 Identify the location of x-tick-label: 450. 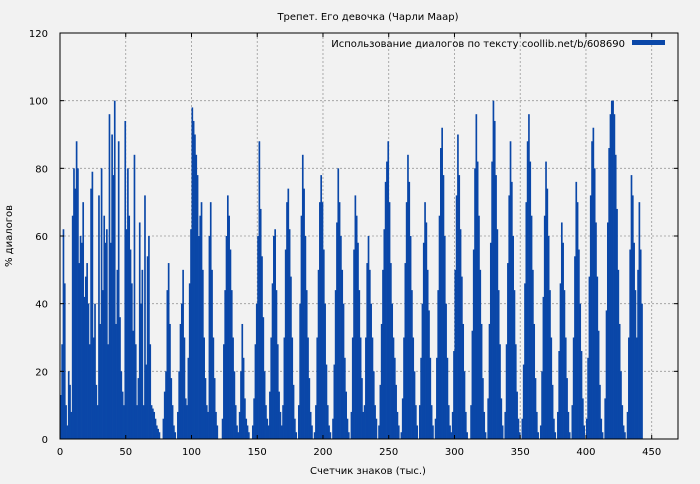
(651, 452).